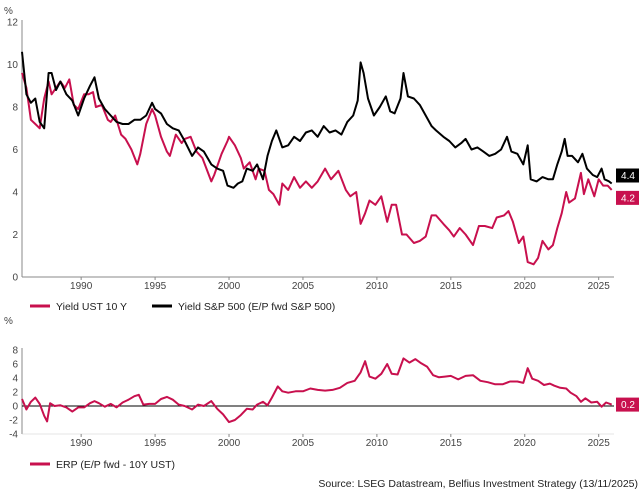  Describe the element at coordinates (115, 465) in the screenshot. I see `legend-label: ERP (E/P fwd - 10Y UST)` at that location.